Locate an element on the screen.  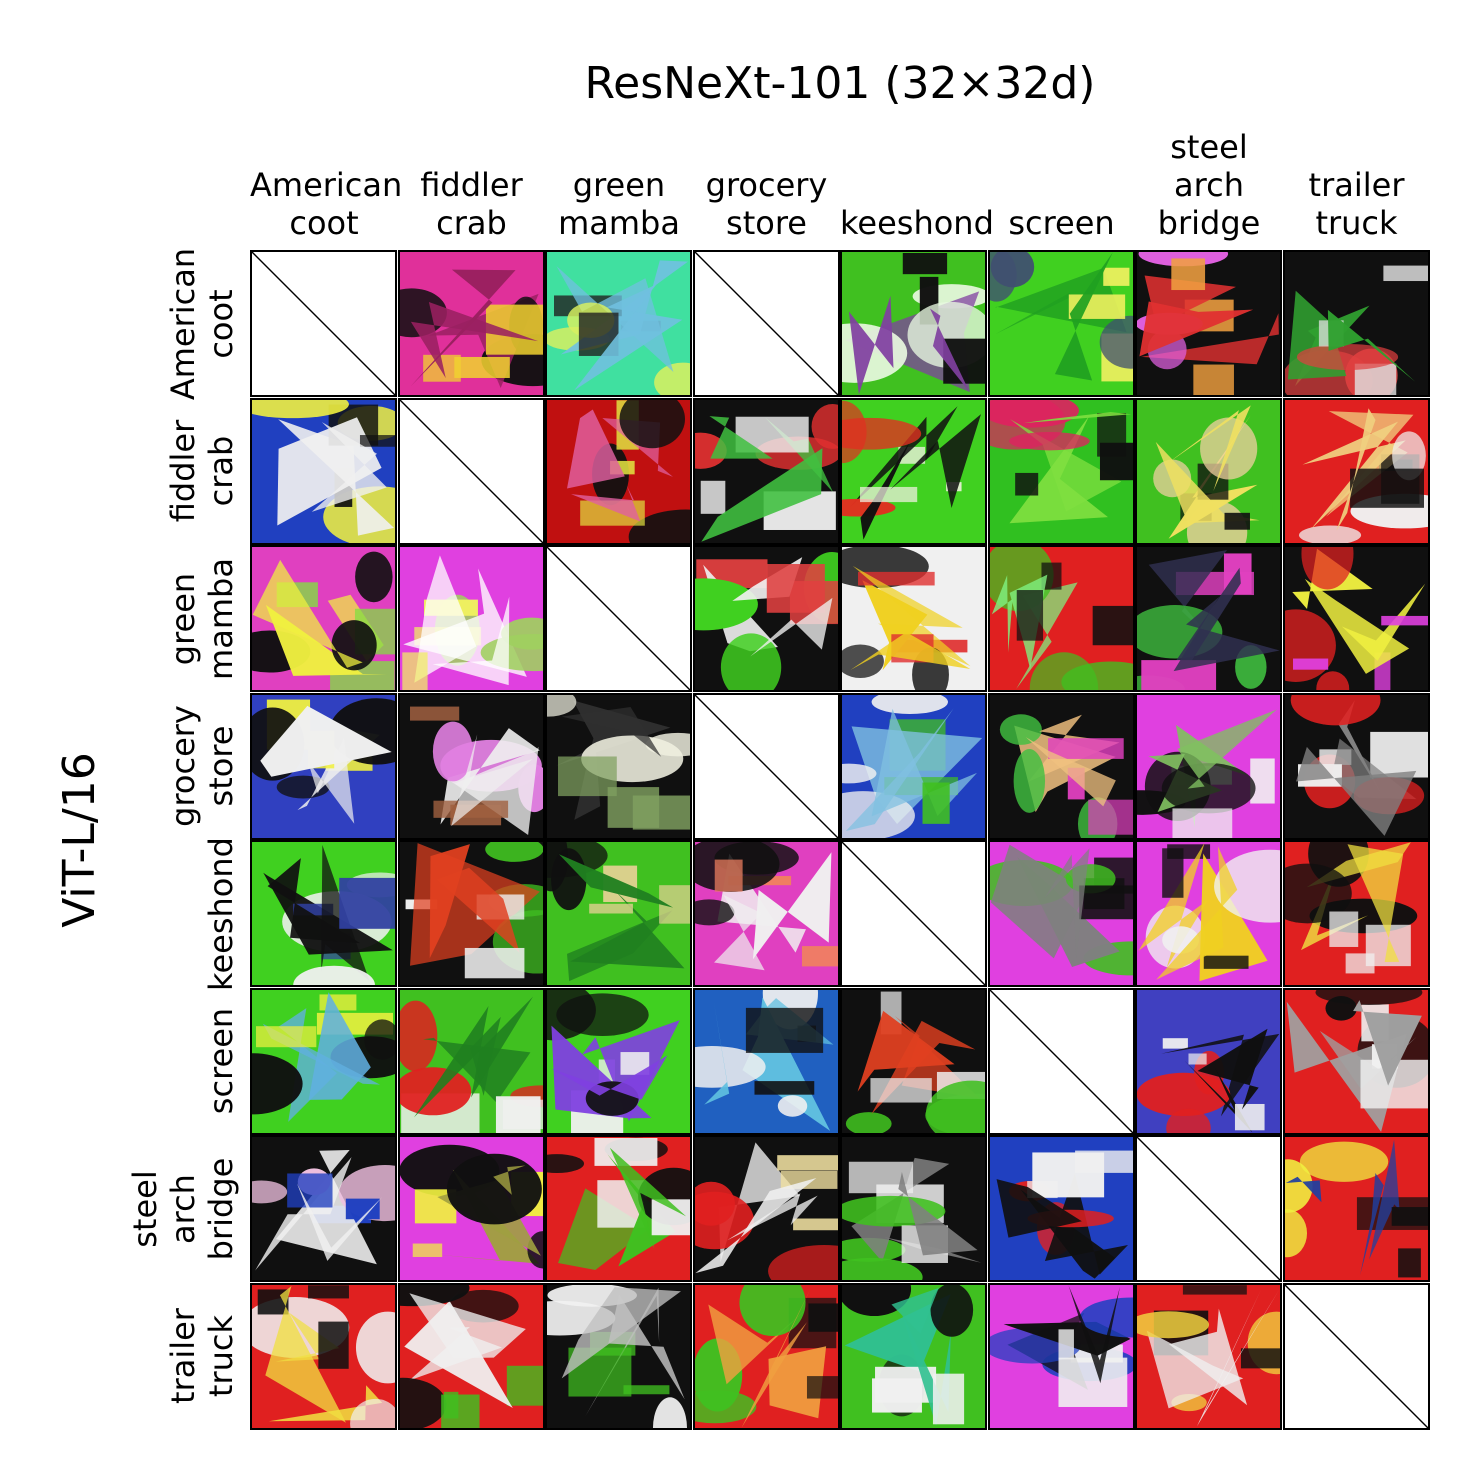
row-label-line: coot is located at coordinates (221, 324).